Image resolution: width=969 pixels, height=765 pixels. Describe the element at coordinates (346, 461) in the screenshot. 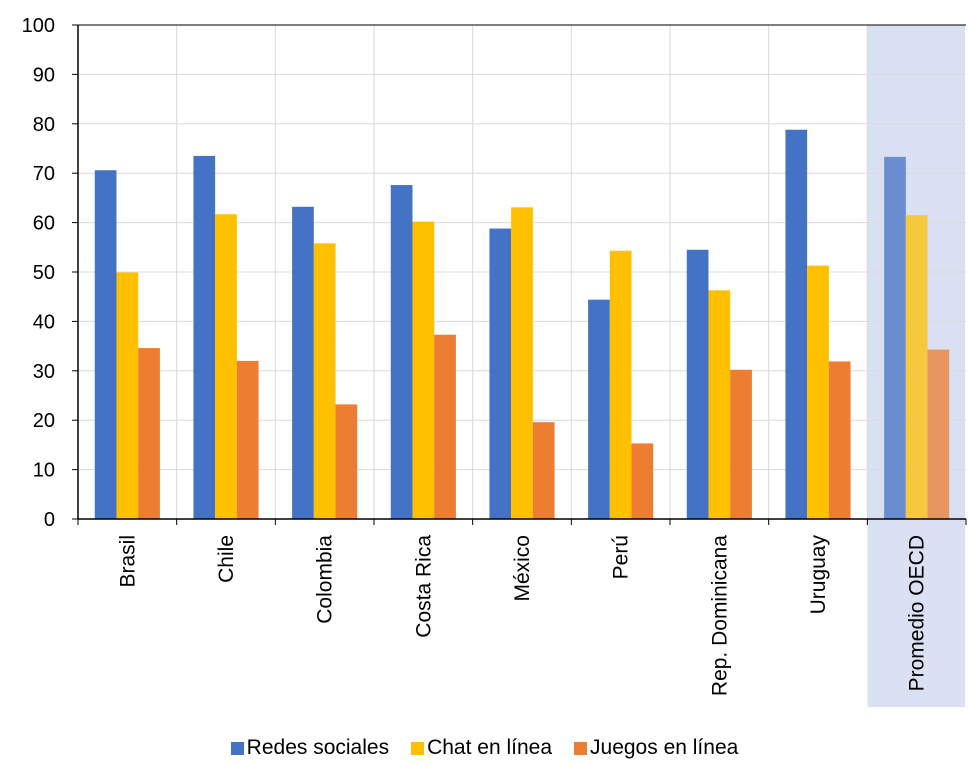

I see `bar-juegos-en-linea-colombia` at that location.